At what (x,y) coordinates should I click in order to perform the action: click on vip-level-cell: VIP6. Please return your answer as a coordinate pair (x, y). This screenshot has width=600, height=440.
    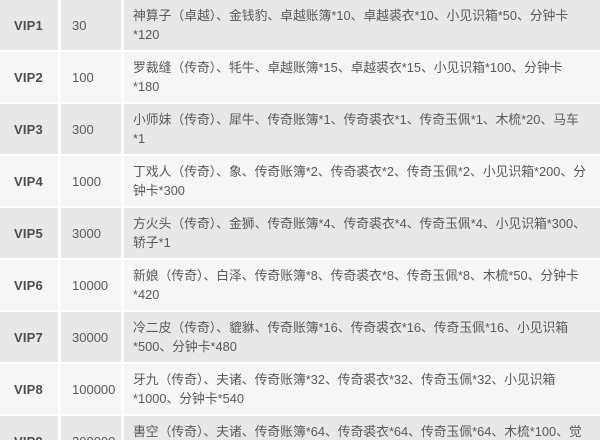
    Looking at the image, I should click on (29, 285).